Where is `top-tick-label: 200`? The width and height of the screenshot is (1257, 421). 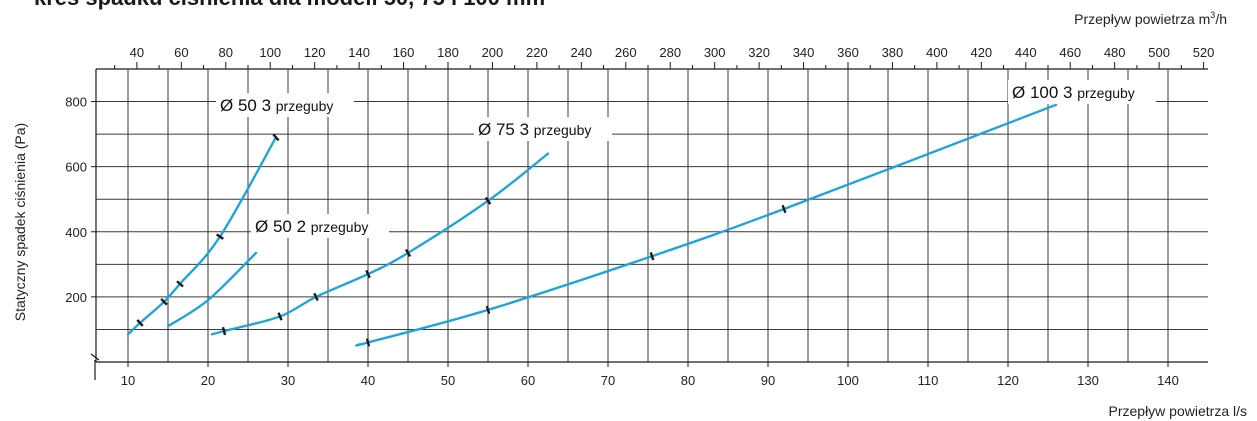
top-tick-label: 200 is located at coordinates (493, 52).